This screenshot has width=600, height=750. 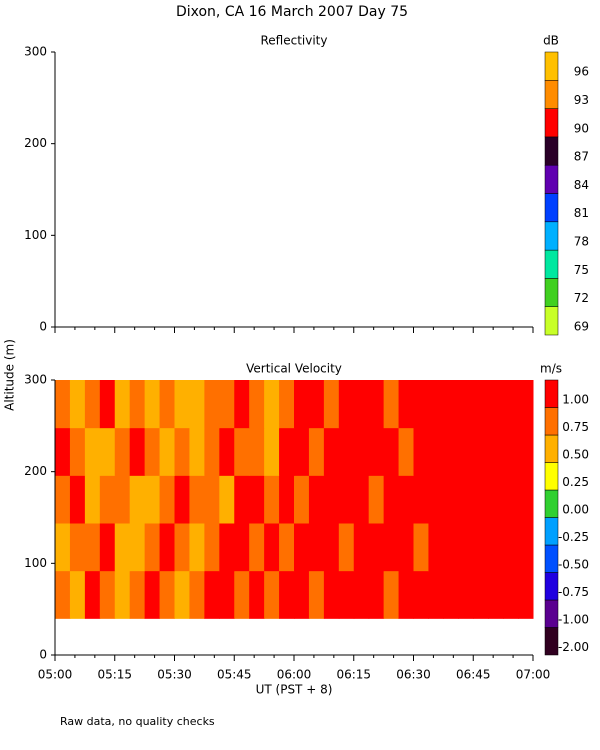 What do you see at coordinates (533, 675) in the screenshot?
I see `x-tick-label: 07:00` at bounding box center [533, 675].